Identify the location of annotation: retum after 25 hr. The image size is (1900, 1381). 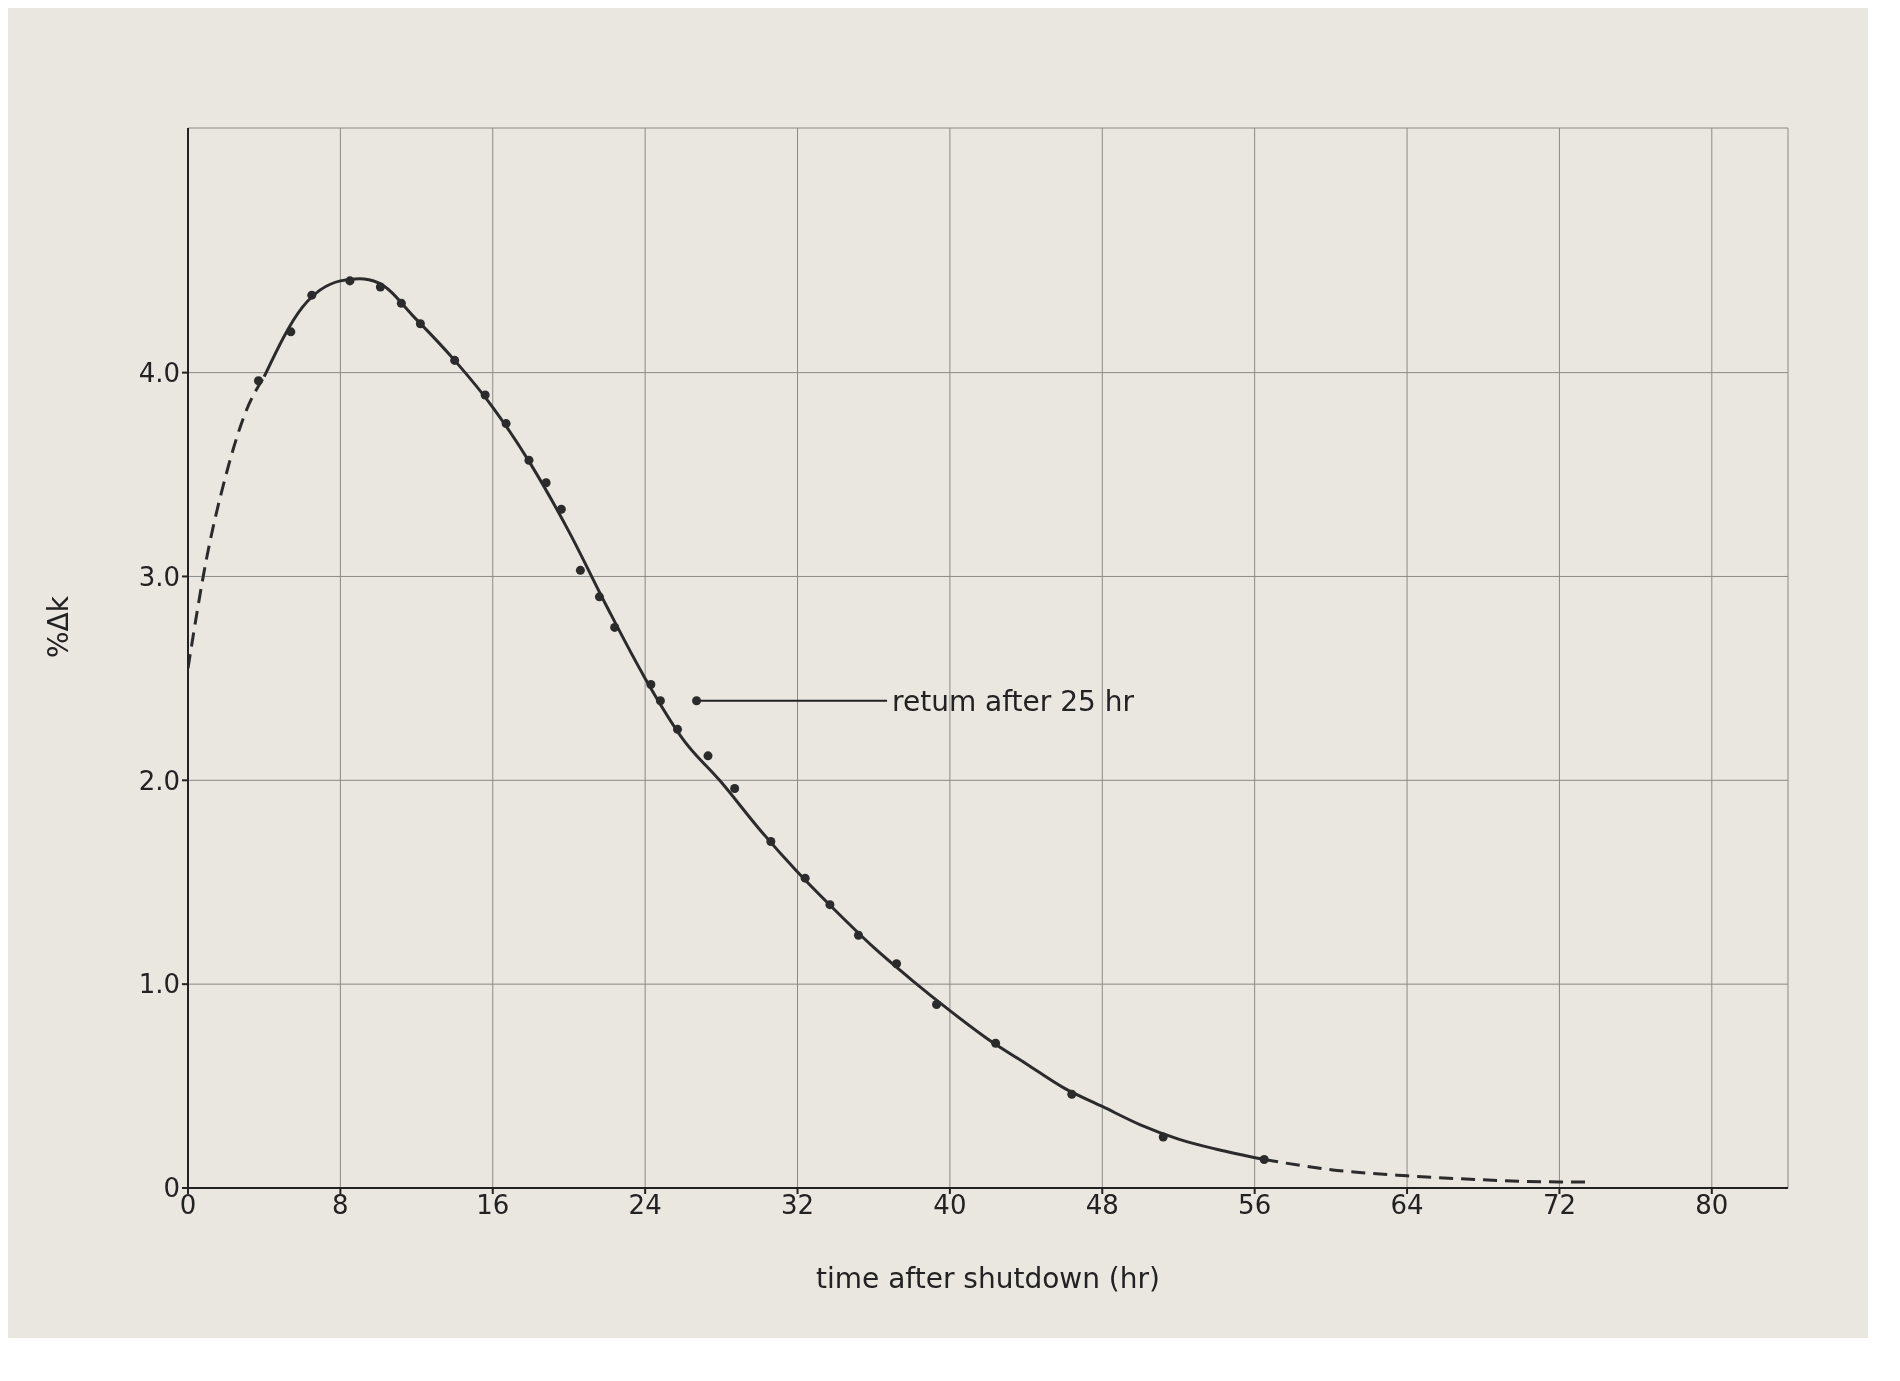
(1013, 701).